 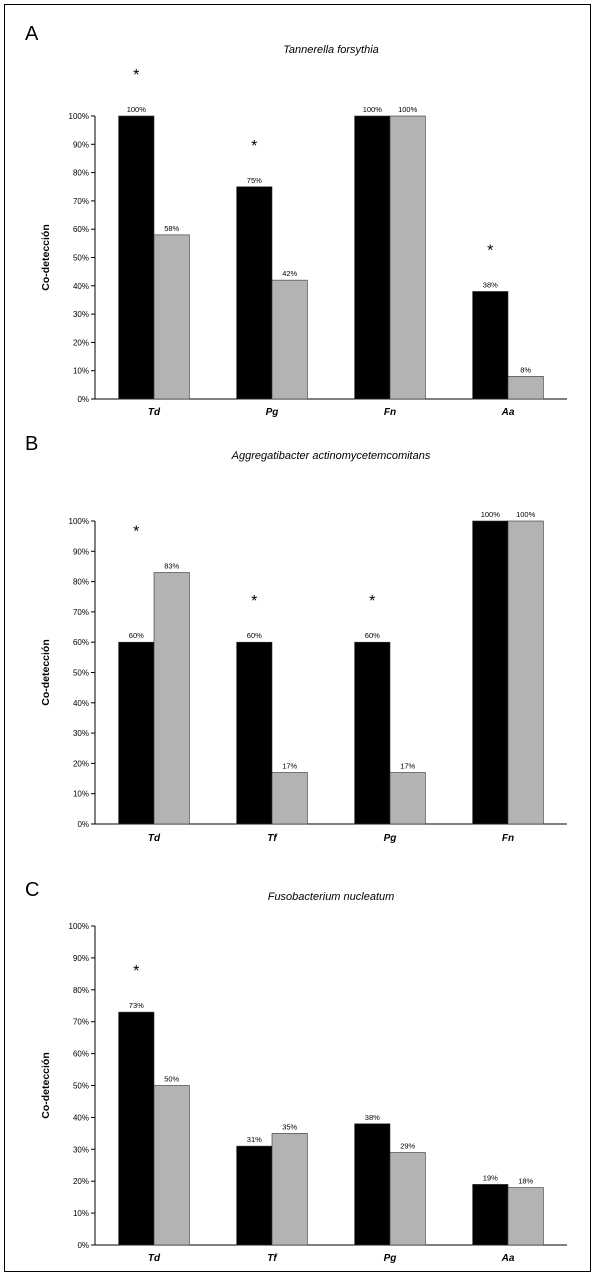 What do you see at coordinates (490, 1177) in the screenshot?
I see `data-label-aa-series-1: 19%` at bounding box center [490, 1177].